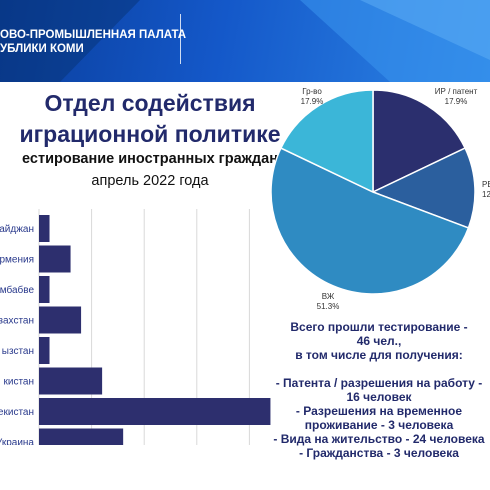 The width and height of the screenshot is (490, 490). What do you see at coordinates (379, 453) in the screenshot?
I see `summary-line: - Гражданства - 3 человека` at bounding box center [379, 453].